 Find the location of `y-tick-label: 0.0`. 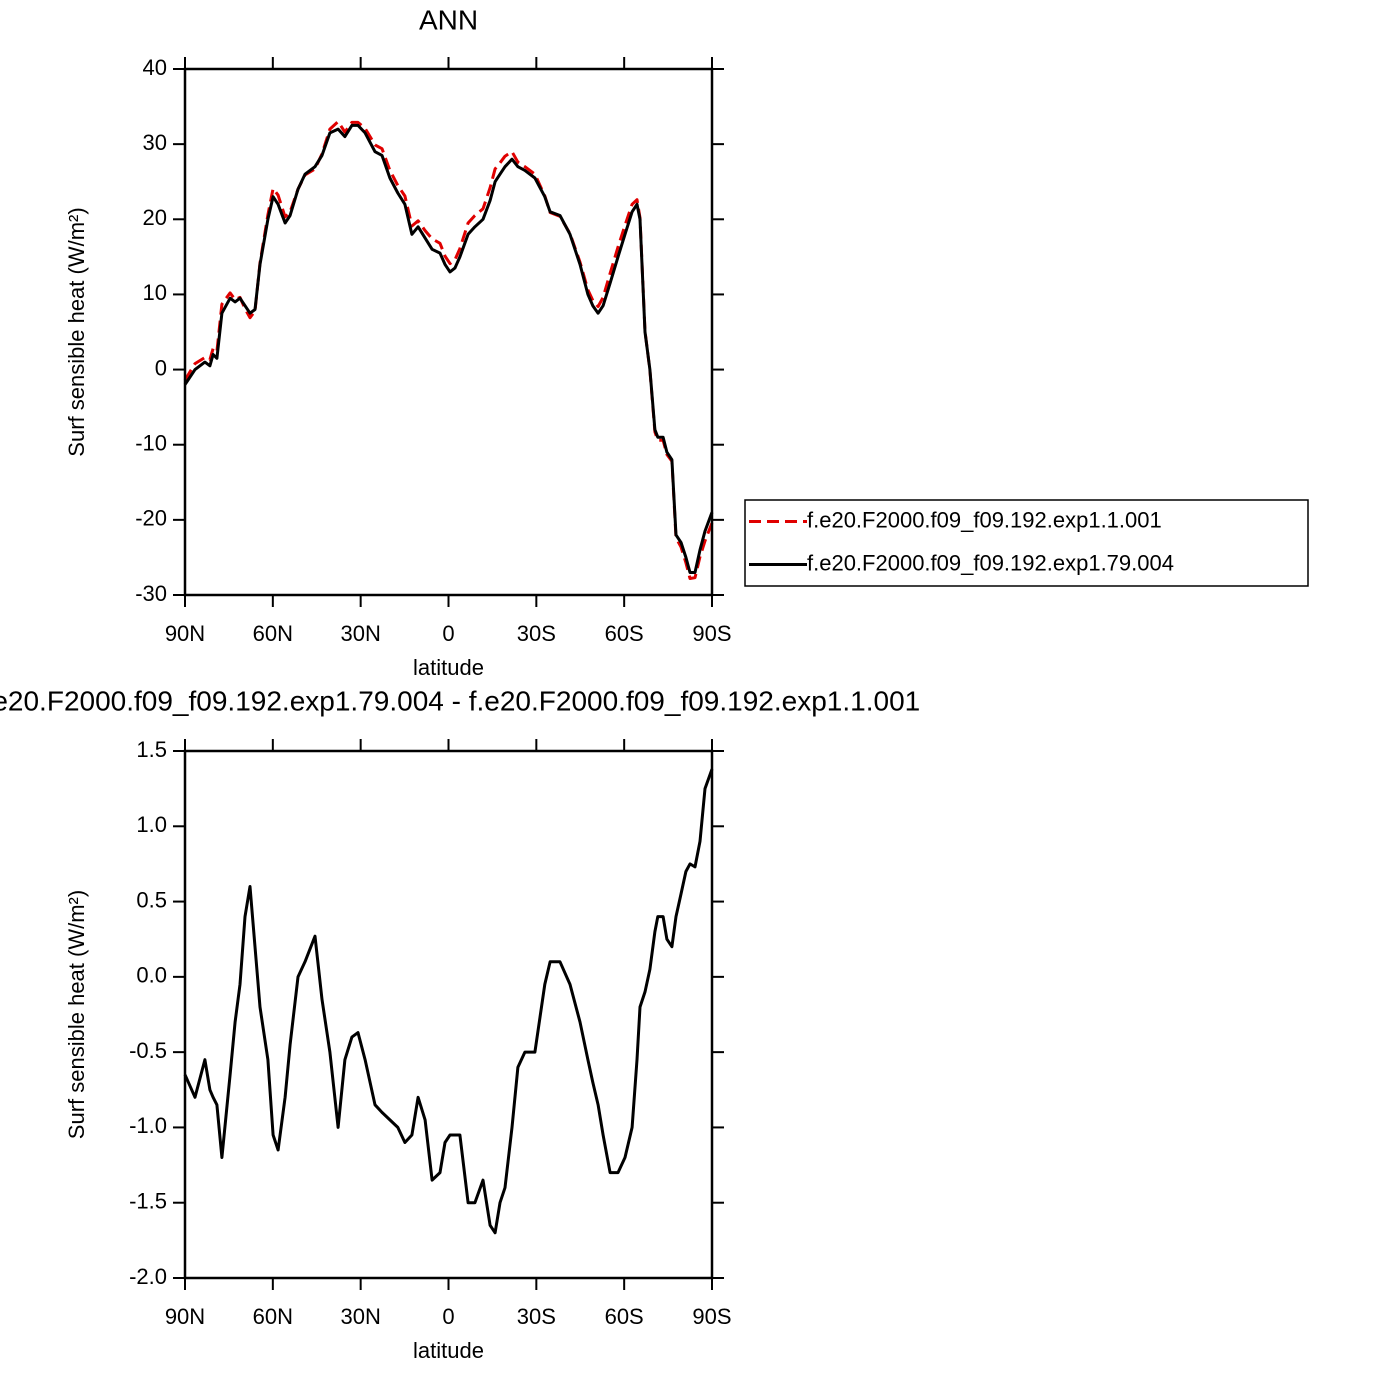

y-tick-label: 0.0 is located at coordinates (151, 975).